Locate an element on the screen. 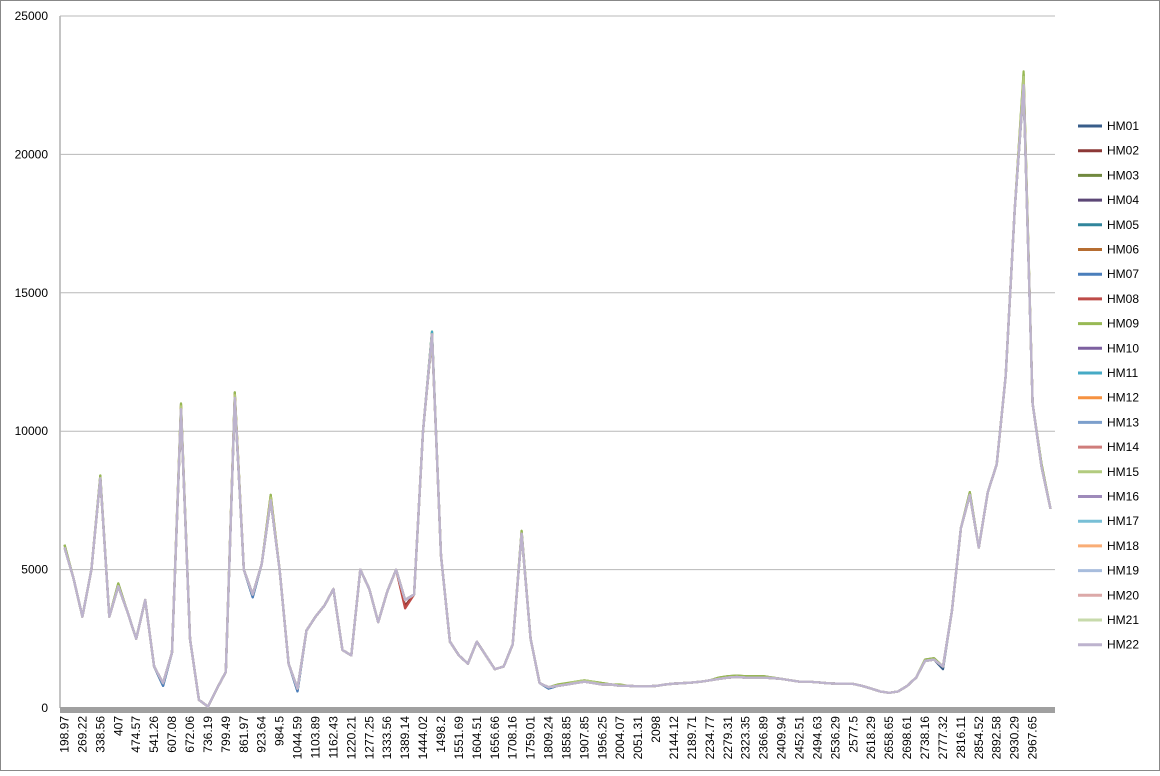  x-tick-label: 1498.2 is located at coordinates (441, 734).